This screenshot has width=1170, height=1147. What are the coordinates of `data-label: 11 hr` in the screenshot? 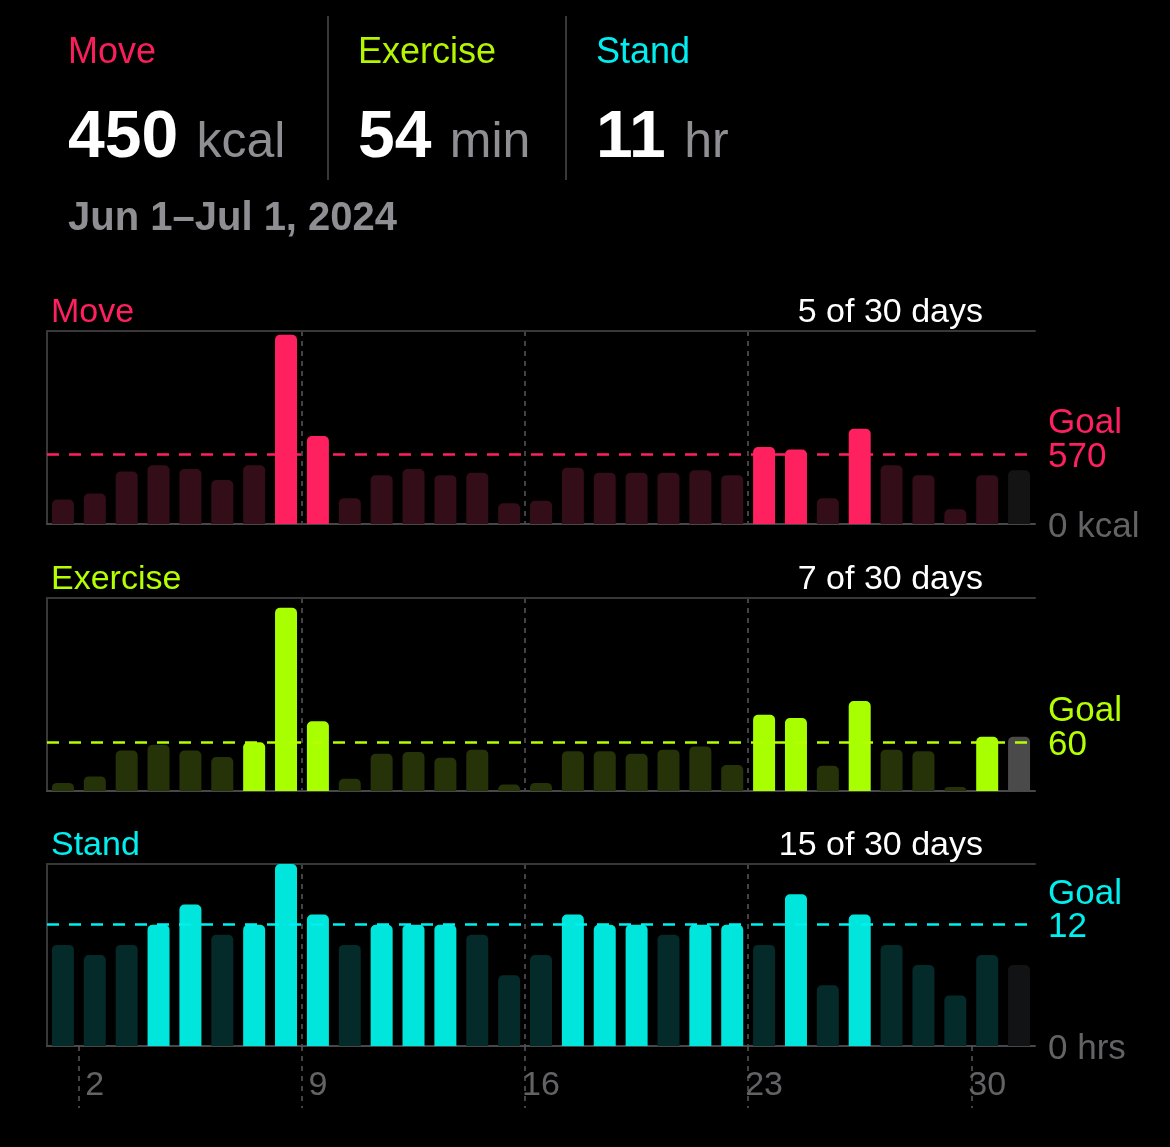 It's located at (662, 134).